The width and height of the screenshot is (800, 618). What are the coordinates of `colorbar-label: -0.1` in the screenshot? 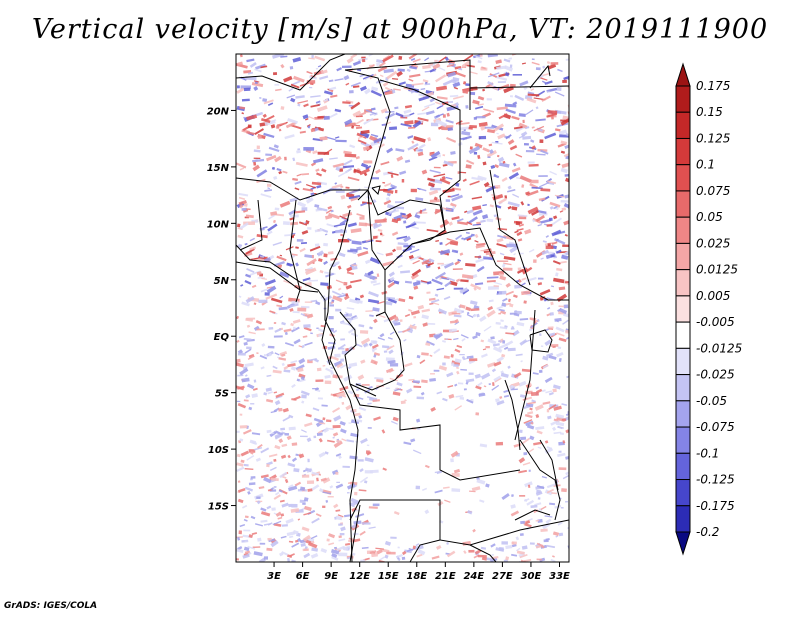 It's located at (707, 453).